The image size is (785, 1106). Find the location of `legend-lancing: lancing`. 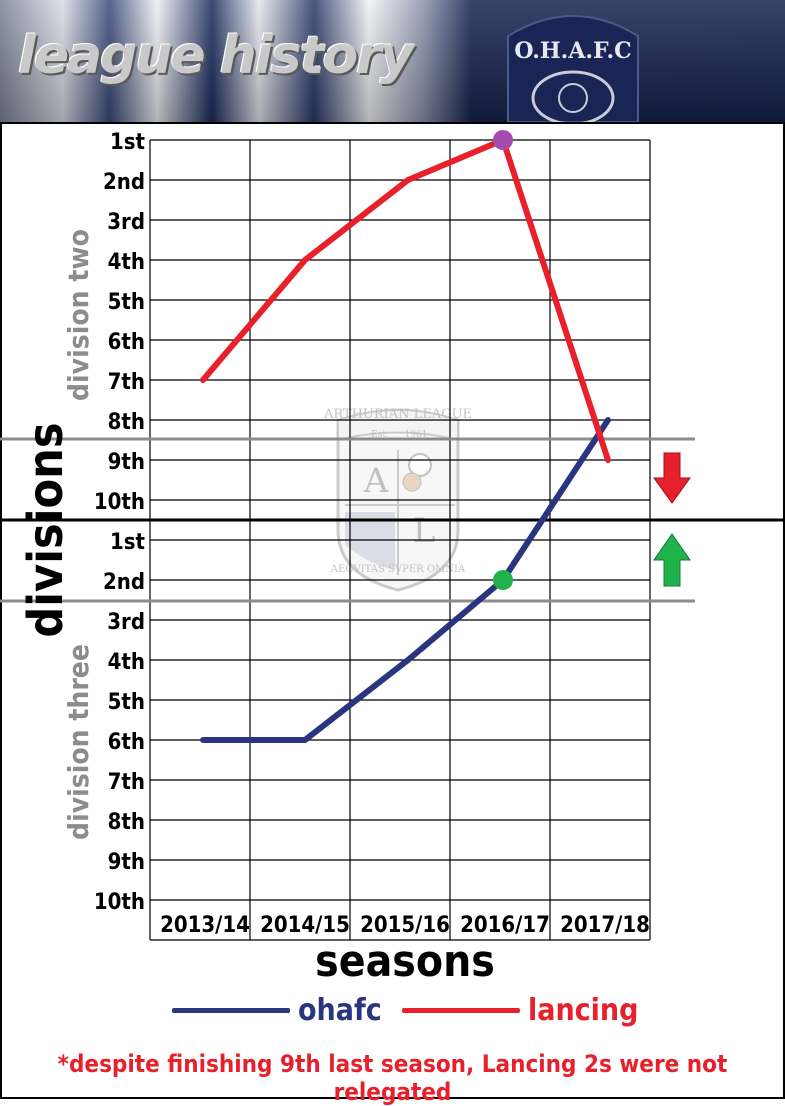

legend-lancing: lancing is located at coordinates (520, 1010).